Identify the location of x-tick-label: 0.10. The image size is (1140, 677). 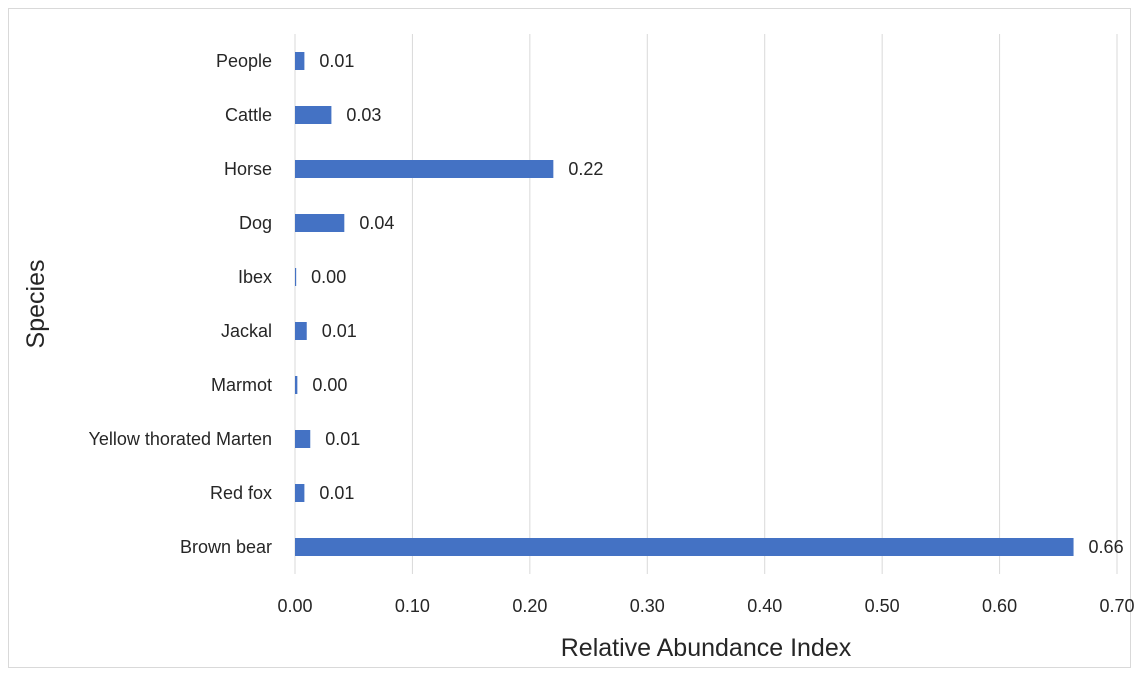
(412, 606).